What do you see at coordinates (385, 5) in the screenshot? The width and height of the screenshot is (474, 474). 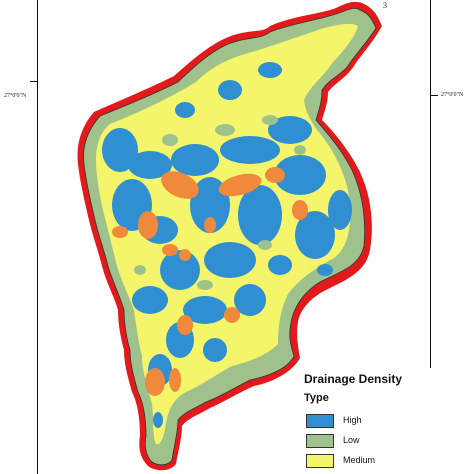 I see `corner-label: 3` at bounding box center [385, 5].